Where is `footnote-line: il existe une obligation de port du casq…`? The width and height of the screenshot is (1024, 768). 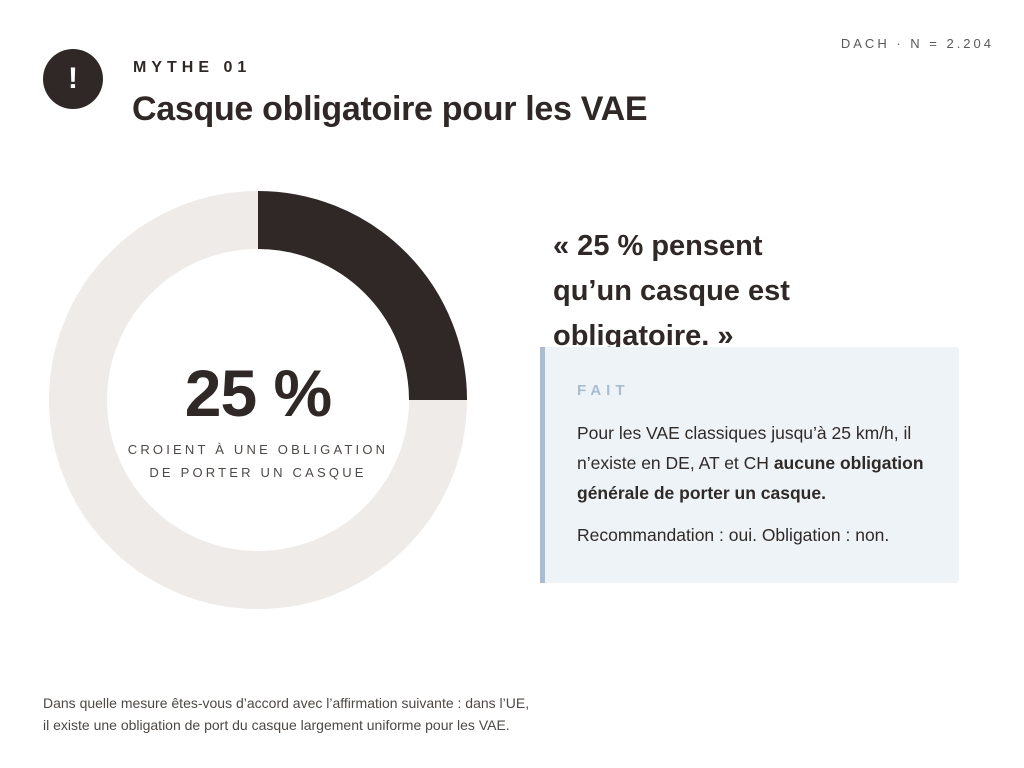
footnote-line: il existe une obligation de port du casq… is located at coordinates (276, 725).